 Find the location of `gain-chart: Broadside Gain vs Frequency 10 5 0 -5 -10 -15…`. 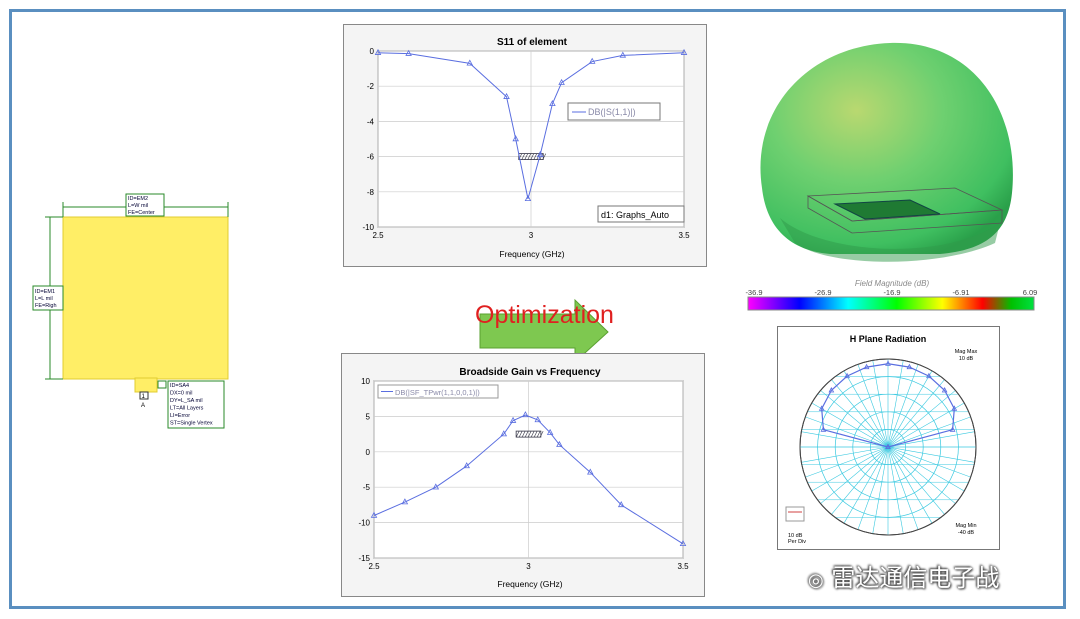

gain-chart: Broadside Gain vs Frequency 10 5 0 -5 -10 -15… is located at coordinates (523, 478).